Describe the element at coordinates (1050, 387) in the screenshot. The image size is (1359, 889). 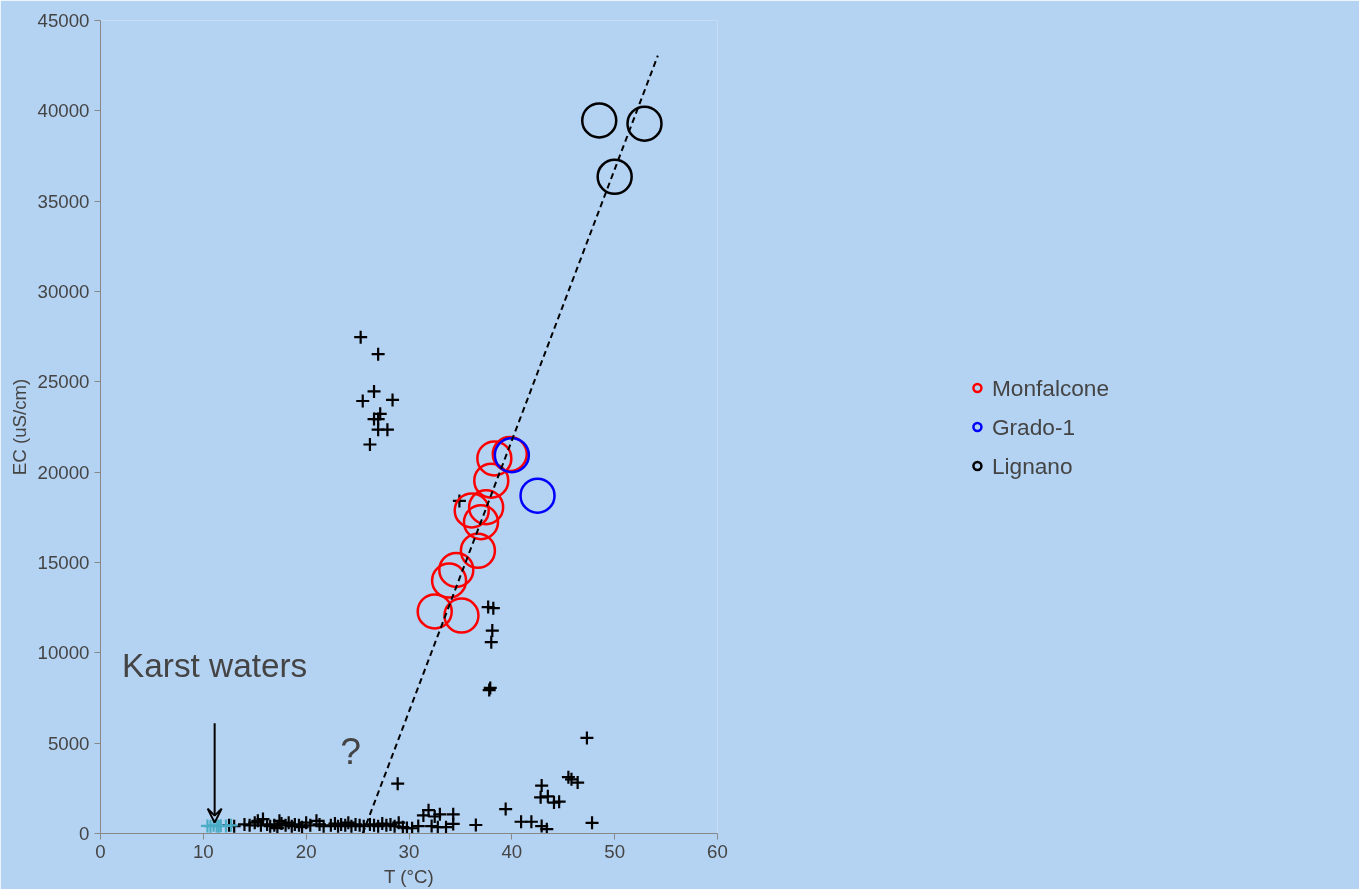
I see `legend-label: Monfalcone` at that location.